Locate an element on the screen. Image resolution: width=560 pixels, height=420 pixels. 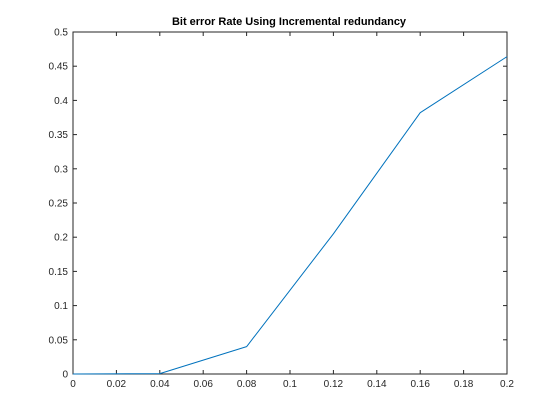
x-tick-label: 0.04 is located at coordinates (160, 384).